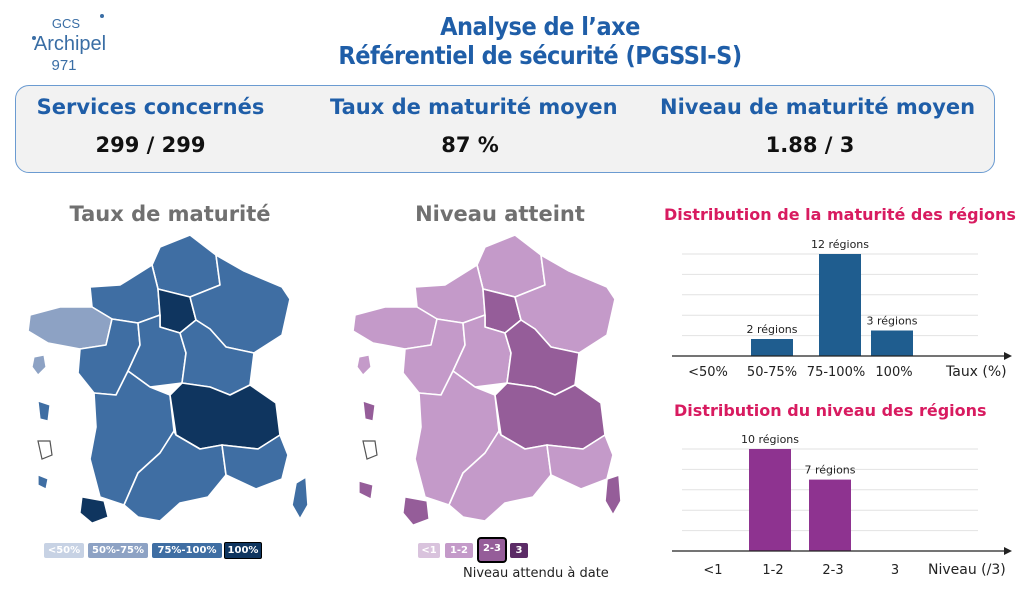 The height and width of the screenshot is (600, 1026). I want to click on chart-maturity-cat-2: 75-100%, so click(836, 372).